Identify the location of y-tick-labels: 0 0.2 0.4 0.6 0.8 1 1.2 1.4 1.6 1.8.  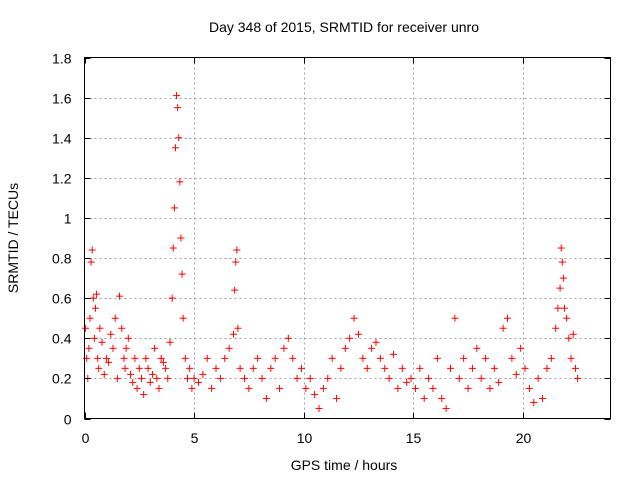
(62, 239).